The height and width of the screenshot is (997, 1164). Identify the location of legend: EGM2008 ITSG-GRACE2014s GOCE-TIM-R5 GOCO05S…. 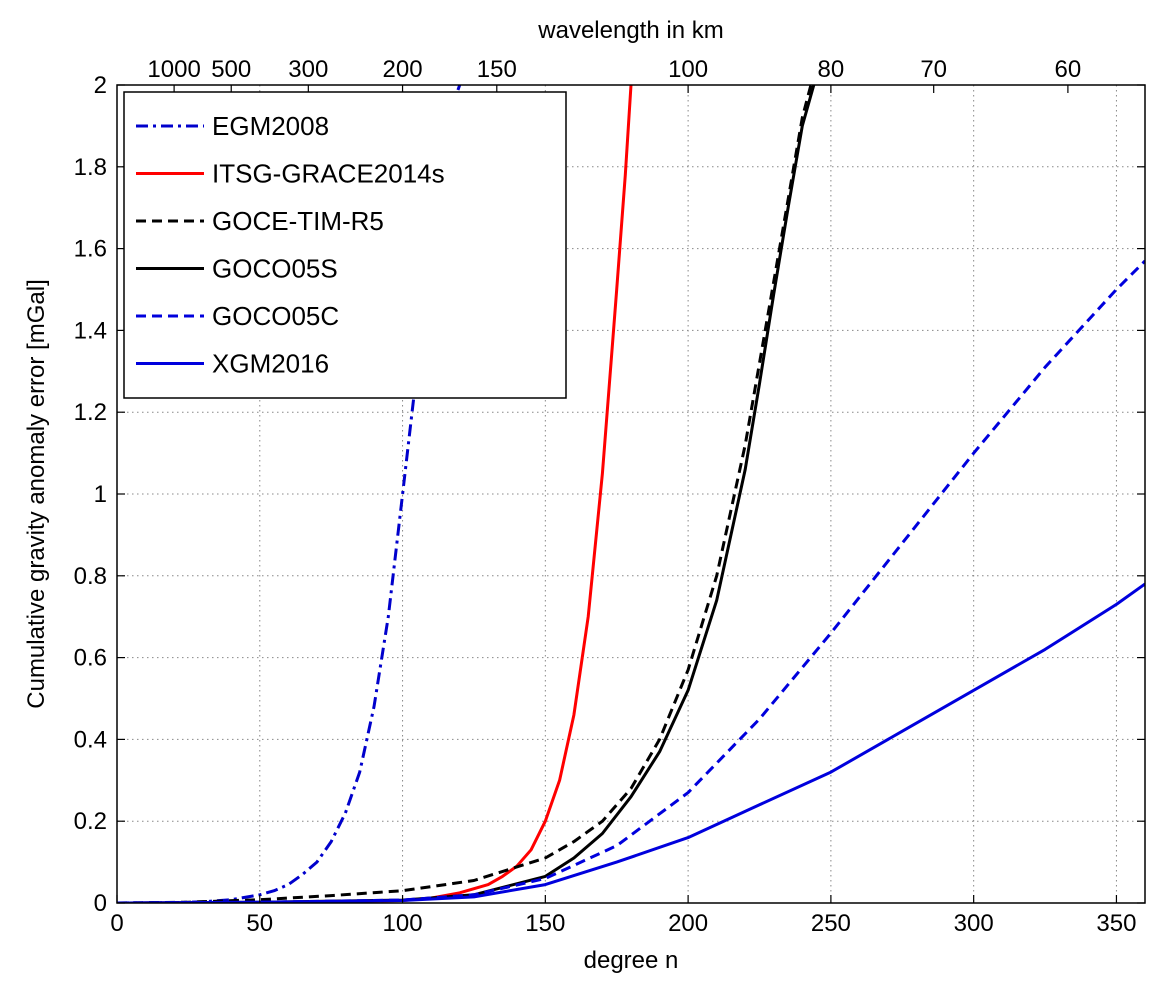
(345, 245).